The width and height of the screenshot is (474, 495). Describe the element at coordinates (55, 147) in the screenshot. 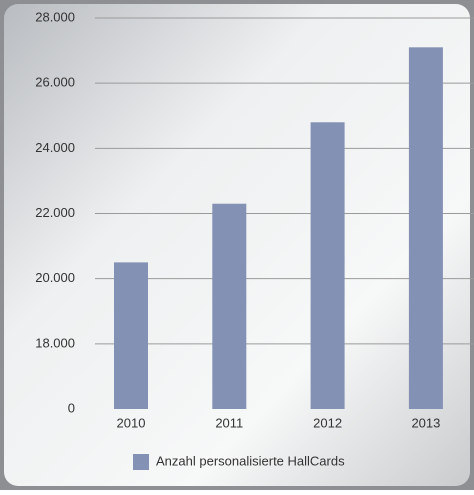

I see `y-tick-label: 24.000` at that location.